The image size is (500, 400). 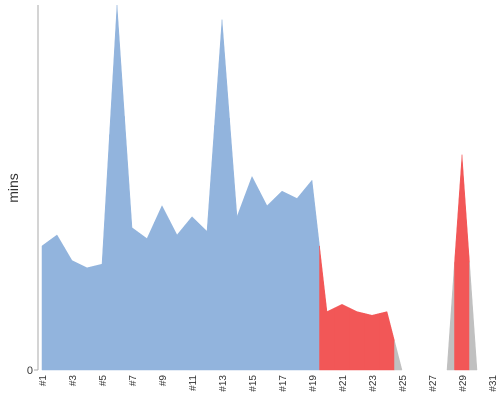 What do you see at coordinates (73, 381) in the screenshot?
I see `x-tick-label: #3` at bounding box center [73, 381].